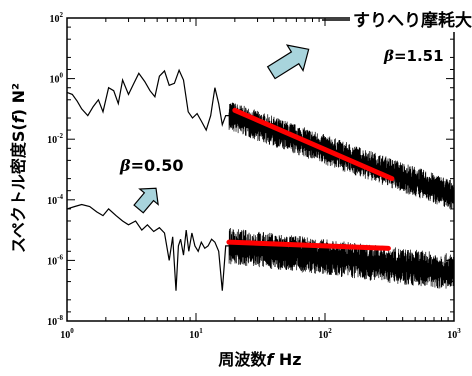 The image size is (472, 376). Describe the element at coordinates (55, 139) in the screenshot. I see `y-tick-label: 10⁻²` at that location.